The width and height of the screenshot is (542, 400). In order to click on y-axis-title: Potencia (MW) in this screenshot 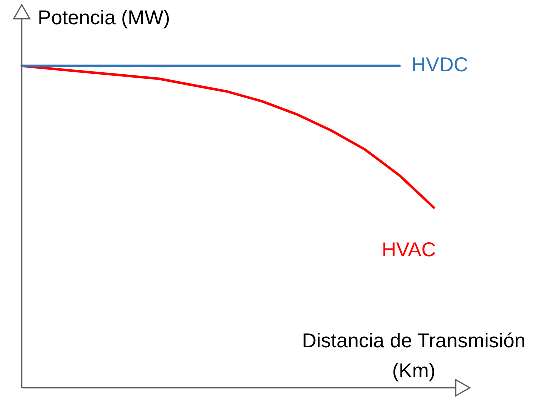, I will do `click(104, 19)`.